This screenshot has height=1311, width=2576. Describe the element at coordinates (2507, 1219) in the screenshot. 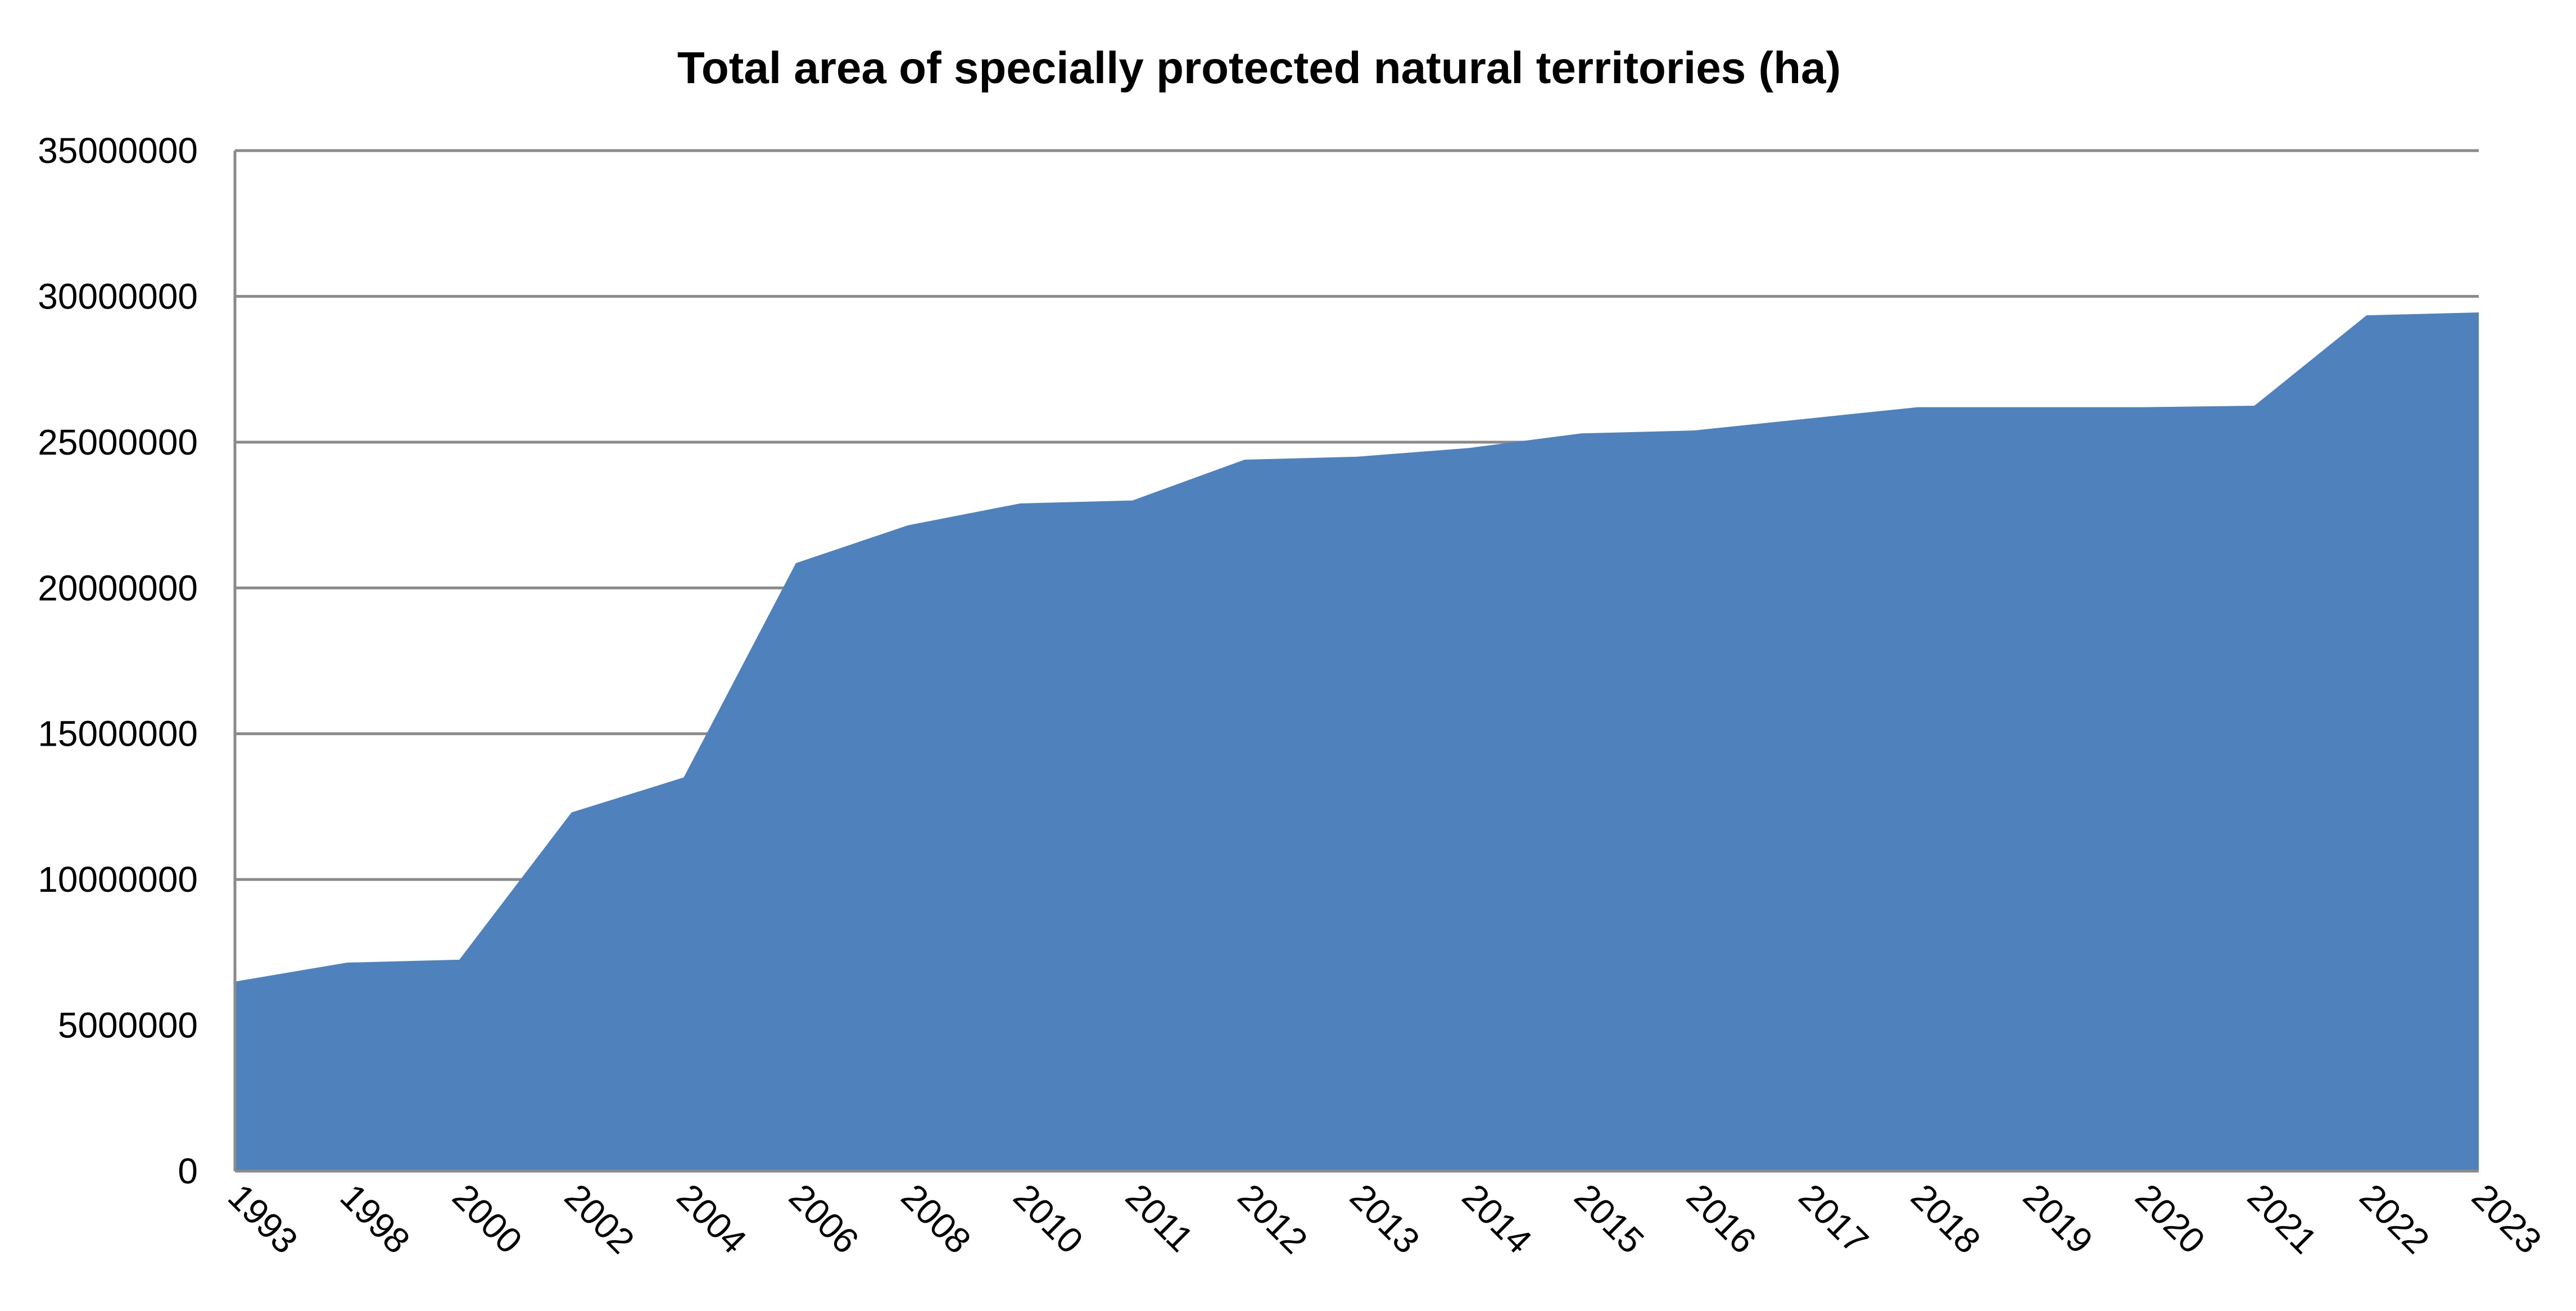

I see `x-tick-label: 2023` at that location.